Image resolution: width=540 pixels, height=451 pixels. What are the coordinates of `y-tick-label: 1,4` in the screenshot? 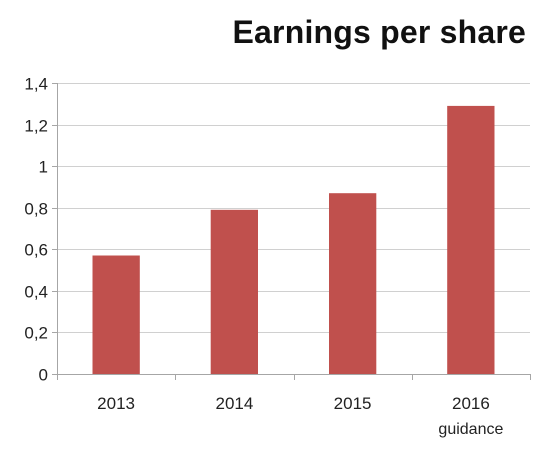 It's located at (36, 84).